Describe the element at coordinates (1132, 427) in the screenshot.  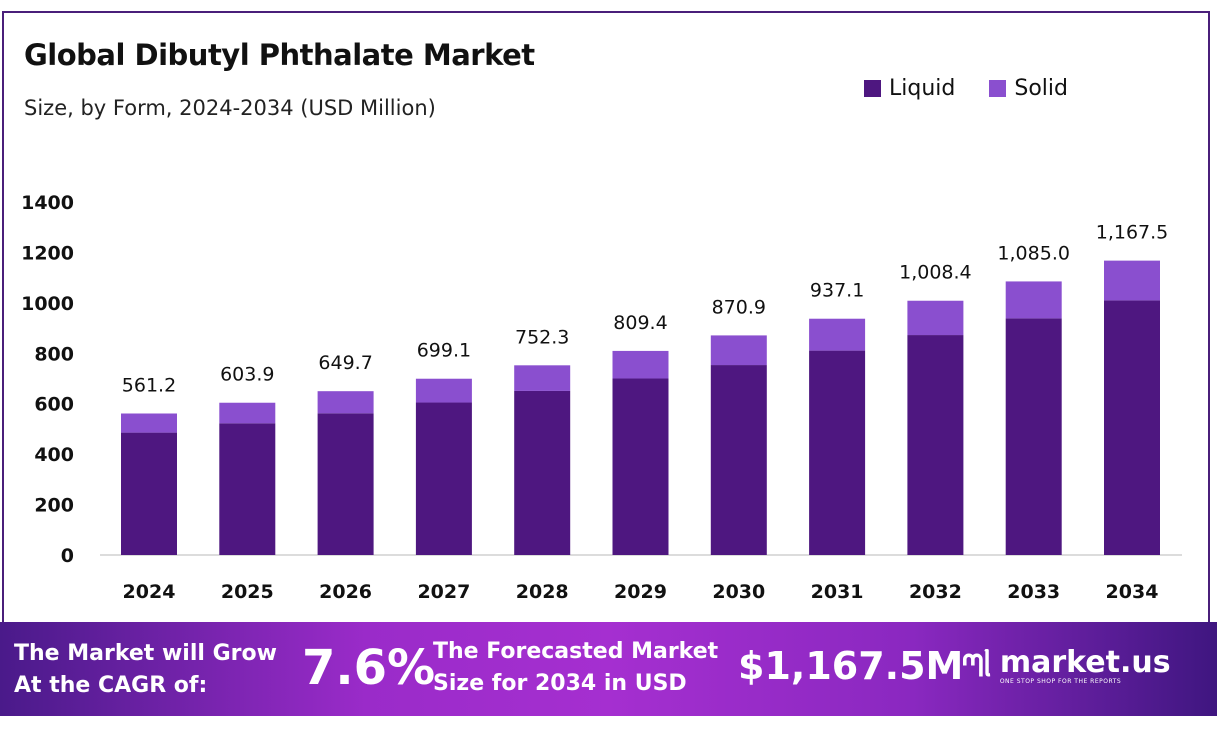
I see `bar-liquid-2034` at that location.